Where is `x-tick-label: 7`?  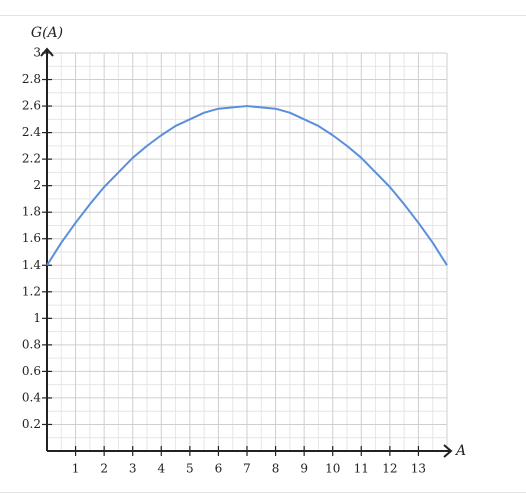 x-tick-label: 7 is located at coordinates (247, 469).